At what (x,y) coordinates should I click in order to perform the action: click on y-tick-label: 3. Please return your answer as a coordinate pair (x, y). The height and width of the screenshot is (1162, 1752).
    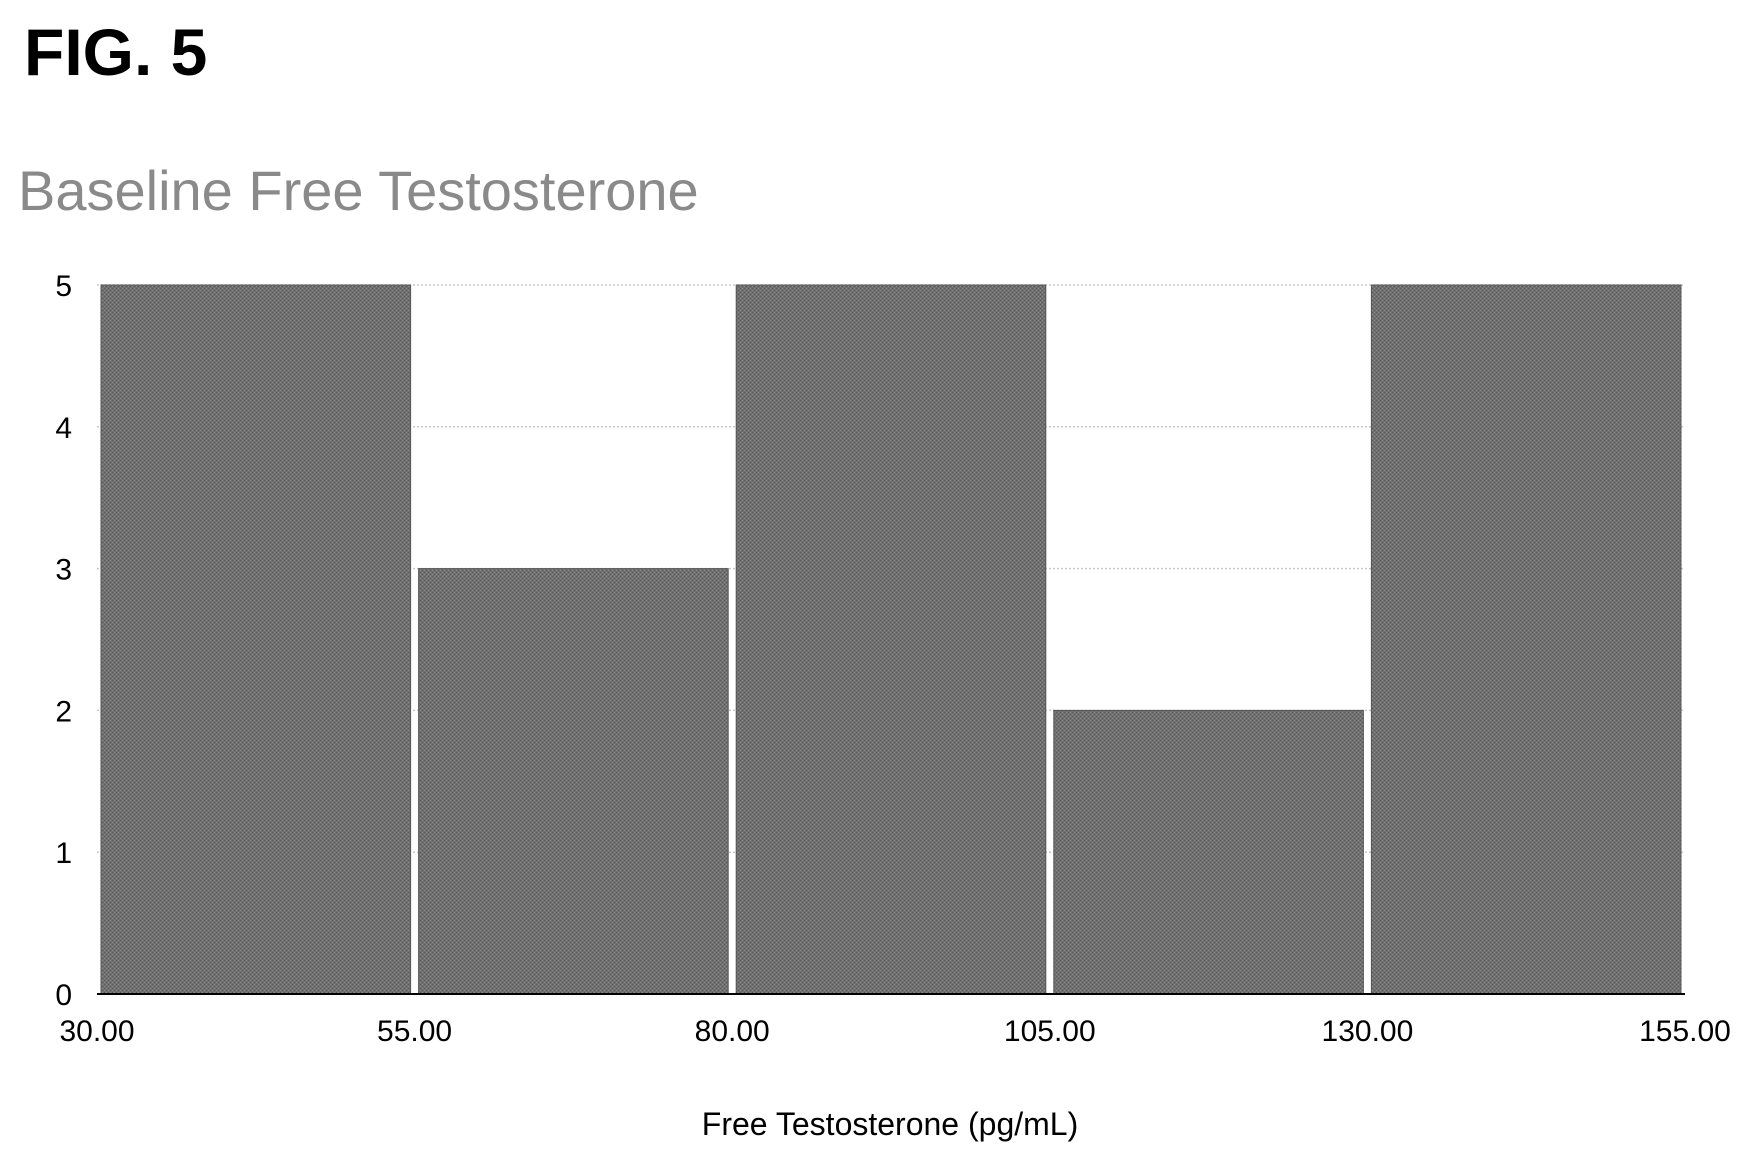
    Looking at the image, I should click on (63, 570).